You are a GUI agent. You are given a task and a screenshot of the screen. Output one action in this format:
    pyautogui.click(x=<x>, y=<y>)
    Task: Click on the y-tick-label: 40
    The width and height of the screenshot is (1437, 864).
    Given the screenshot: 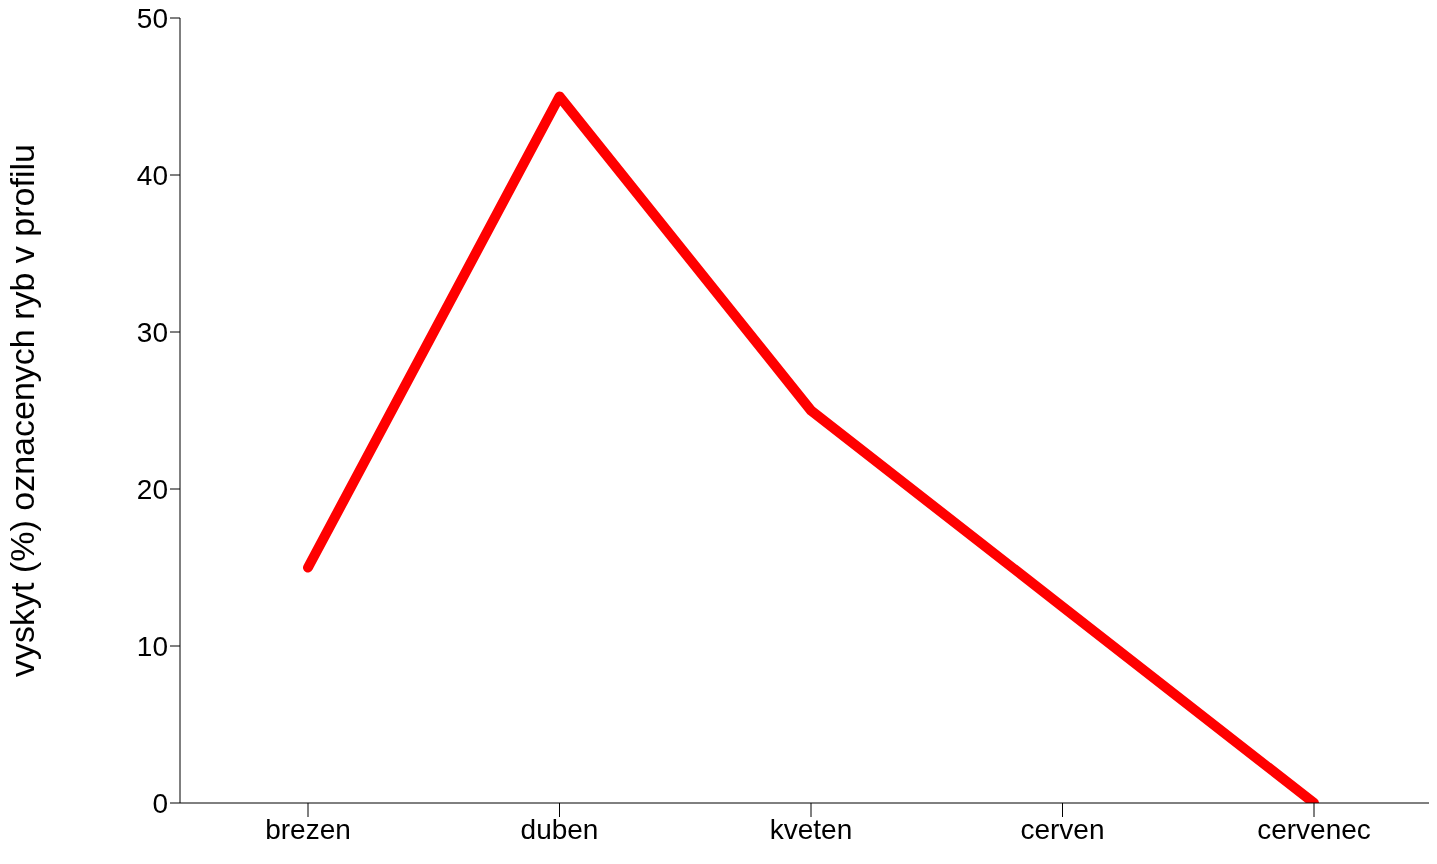 What is the action you would take?
    pyautogui.click(x=152, y=175)
    